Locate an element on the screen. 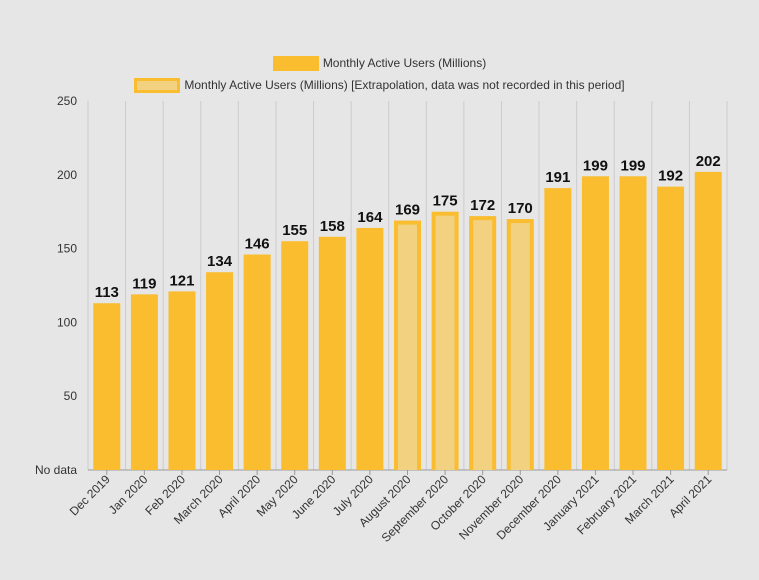 The image size is (759, 580). data-label: 146 is located at coordinates (257, 244).